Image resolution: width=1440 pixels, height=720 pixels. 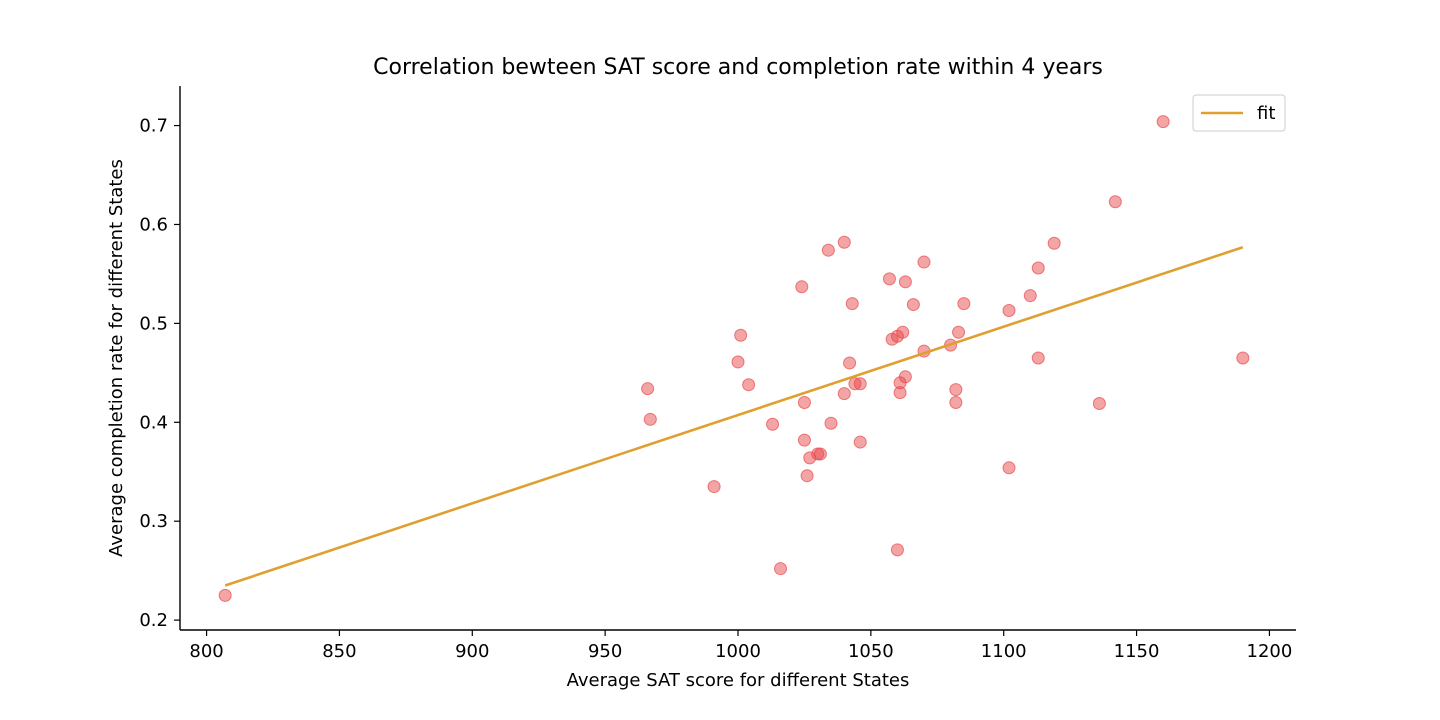 I want to click on y-tick-label: 0.7, so click(x=153, y=126).